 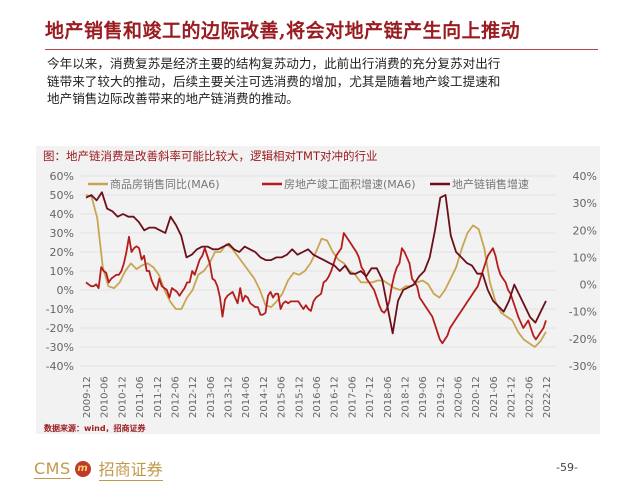 I want to click on company-logo: CMS m 招商证券, so click(x=98, y=468).